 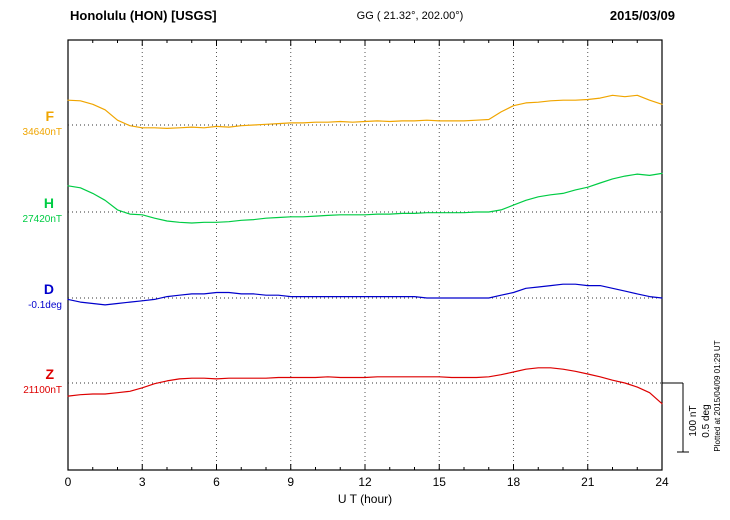 I want to click on trace-Z, so click(x=365, y=386).